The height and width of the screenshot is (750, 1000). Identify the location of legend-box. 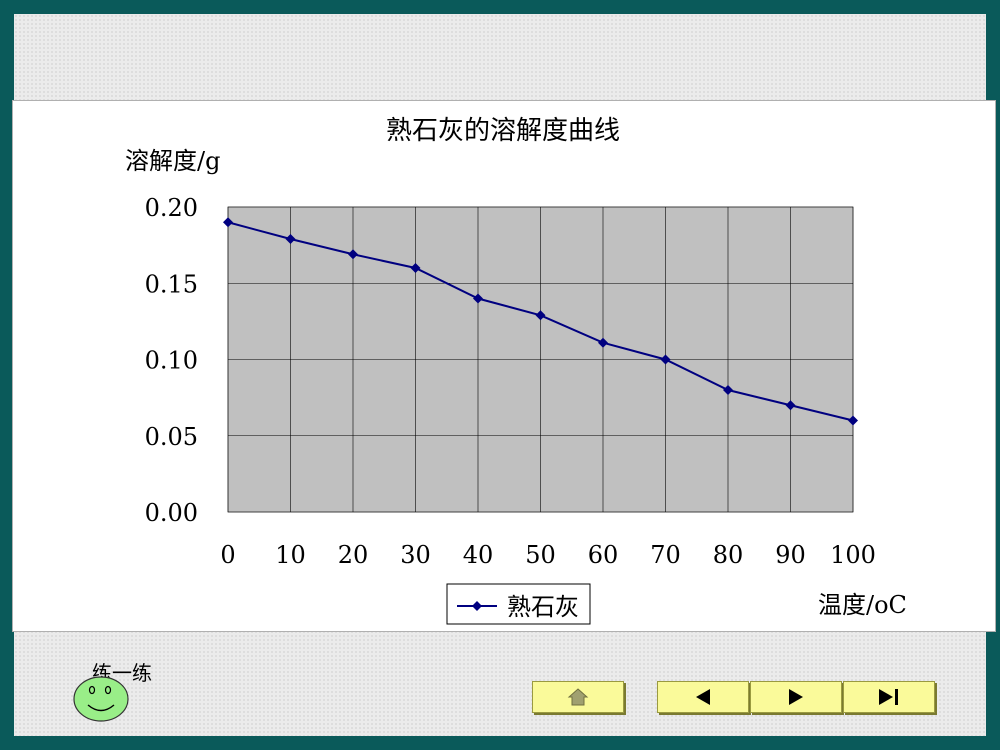
(518, 604).